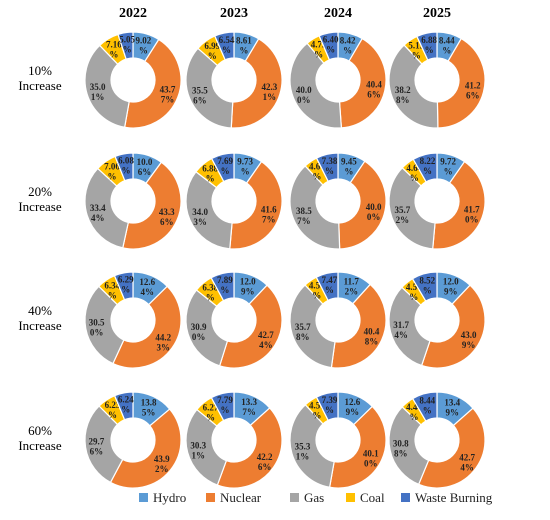  Describe the element at coordinates (199, 332) in the screenshot. I see `slice-label-gas: 30.9 0%` at that location.